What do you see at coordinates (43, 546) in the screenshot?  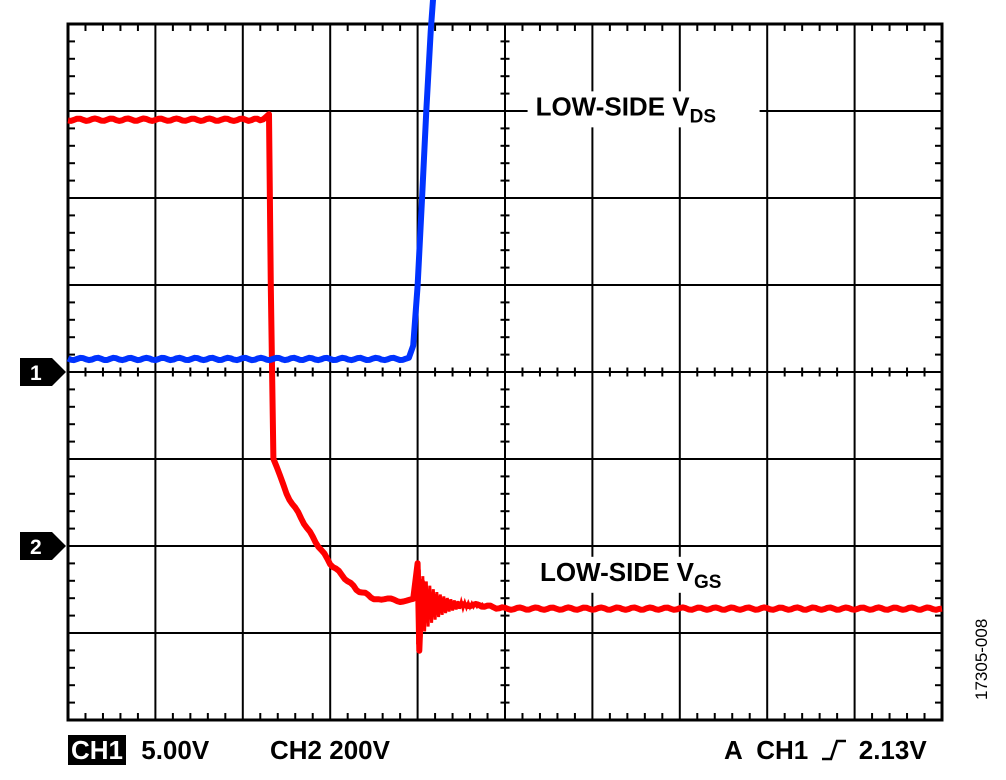 I see `channel-2-ground-marker: 2` at bounding box center [43, 546].